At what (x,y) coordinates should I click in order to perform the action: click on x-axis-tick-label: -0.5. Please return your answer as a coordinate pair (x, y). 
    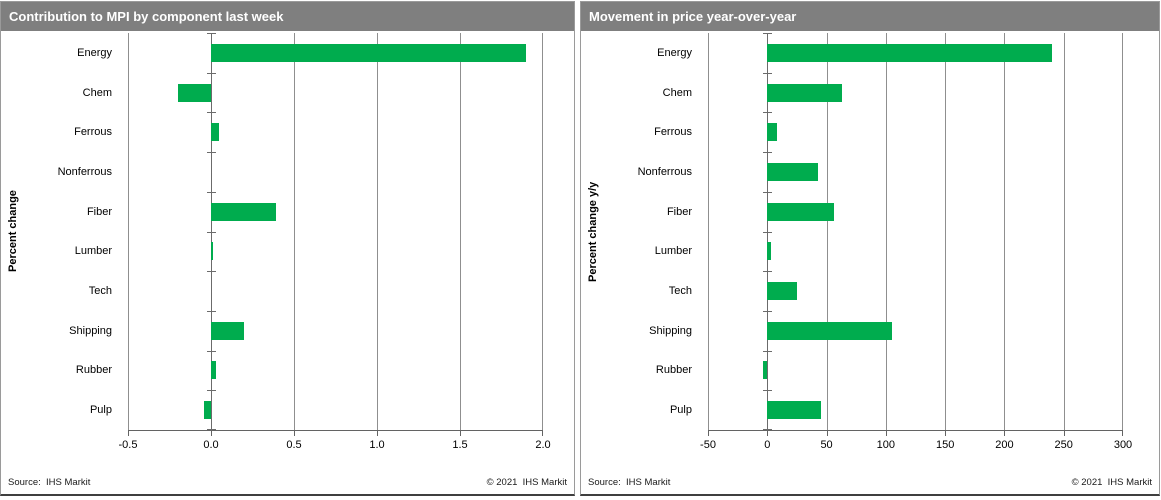
    Looking at the image, I should click on (128, 445).